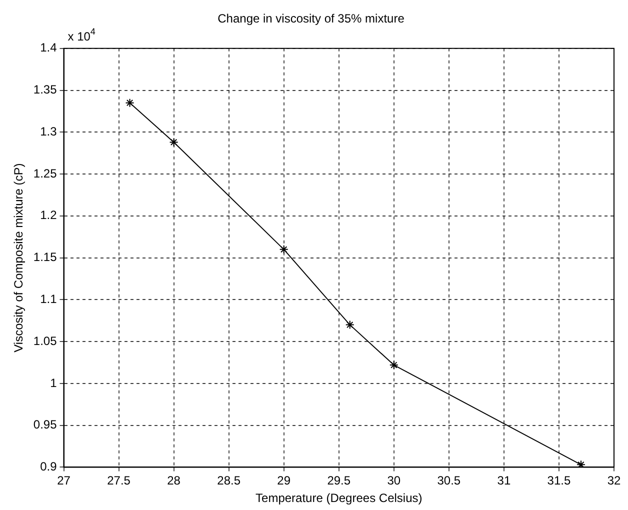 Image resolution: width=628 pixels, height=510 pixels. What do you see at coordinates (64, 481) in the screenshot?
I see `x-tick-label: 27` at bounding box center [64, 481].